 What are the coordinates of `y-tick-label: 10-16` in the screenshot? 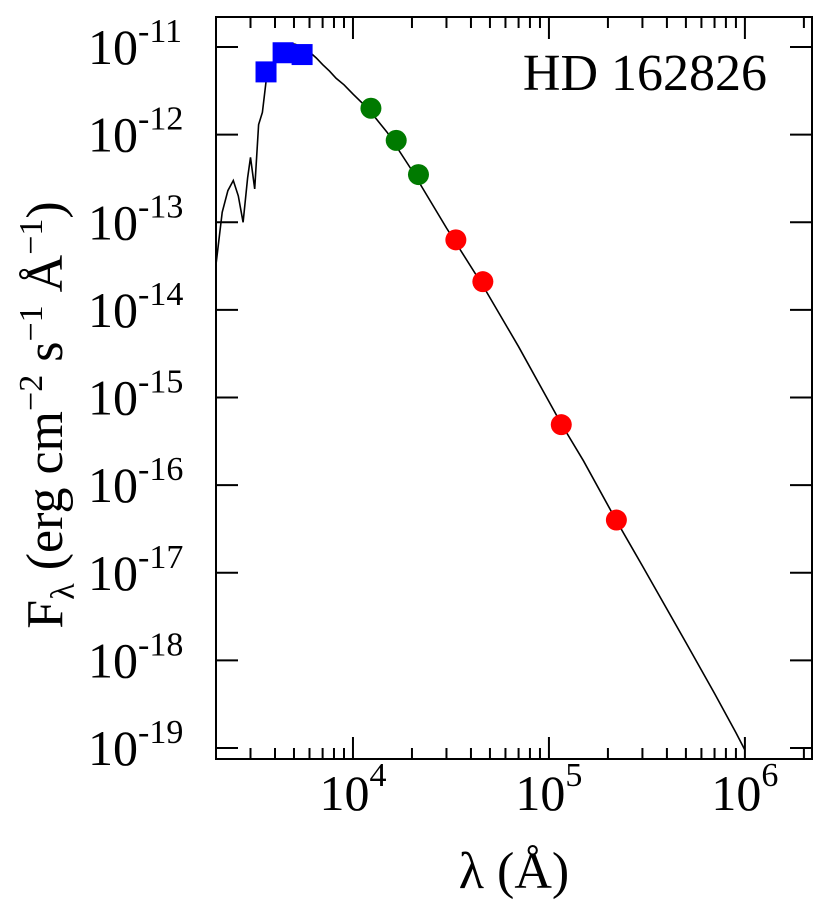 It's located at (135, 482).